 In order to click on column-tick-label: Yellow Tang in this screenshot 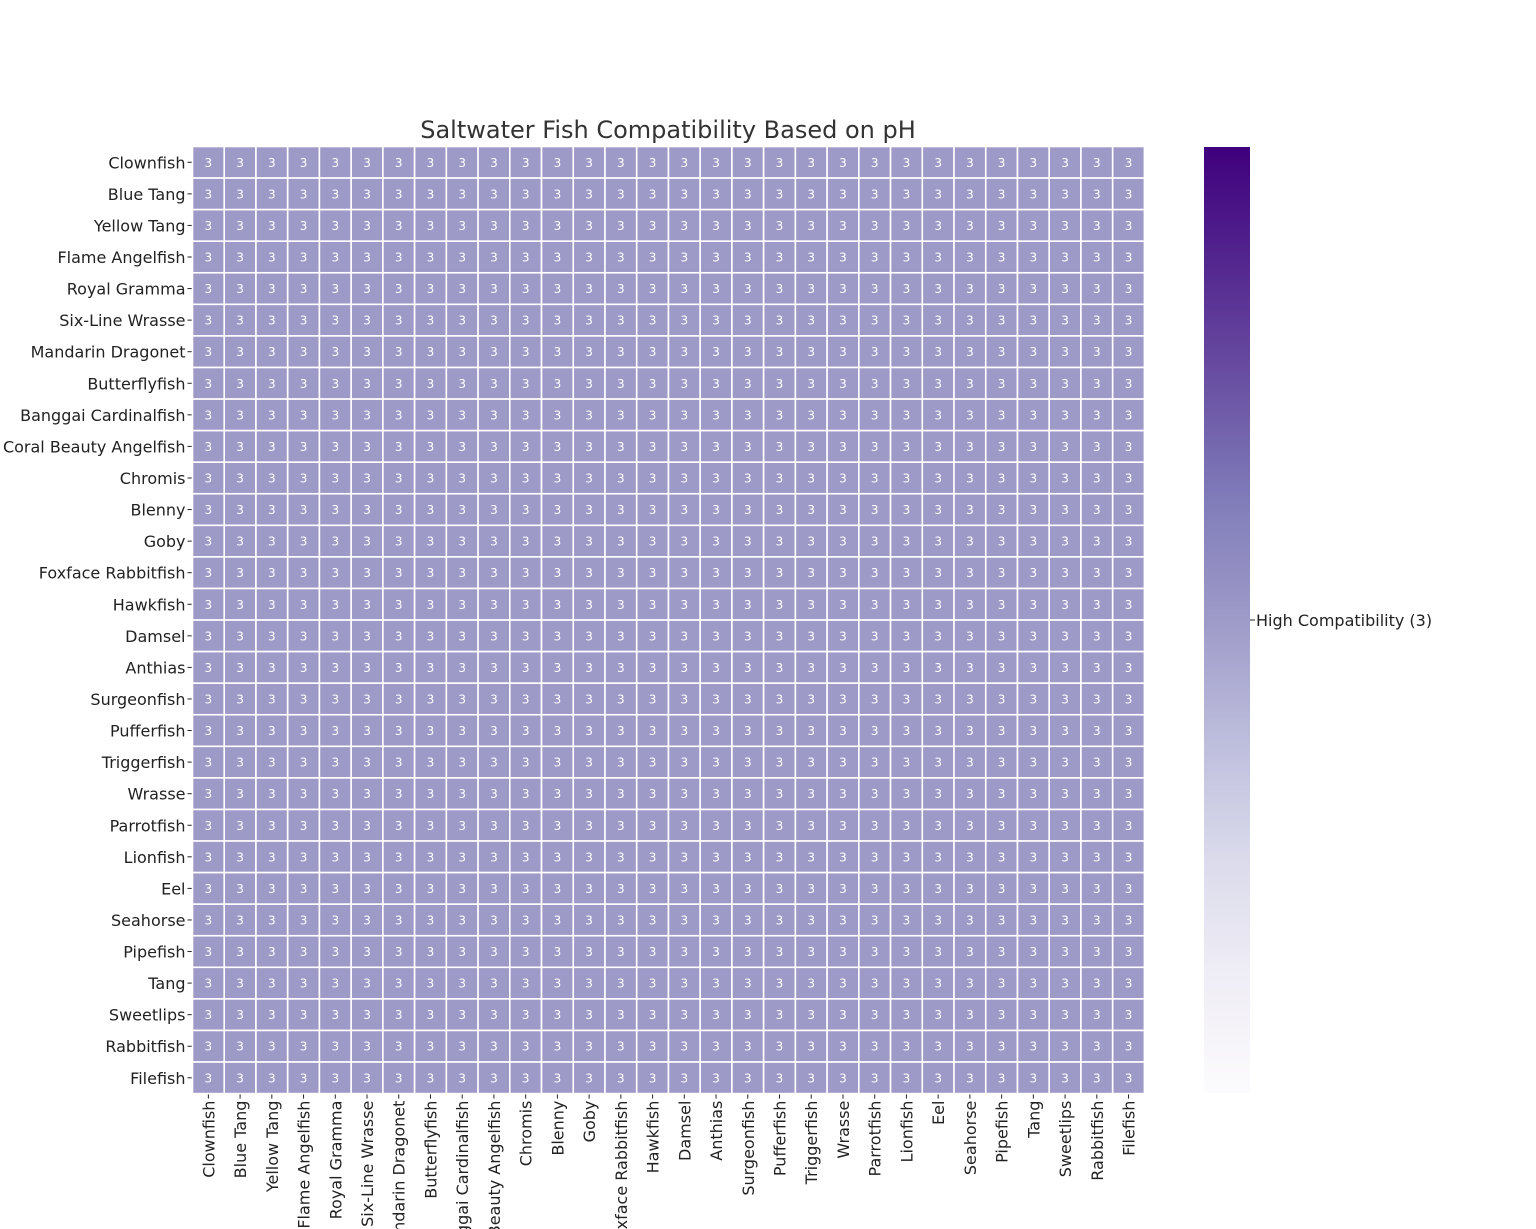, I will do `click(272, 1147)`.